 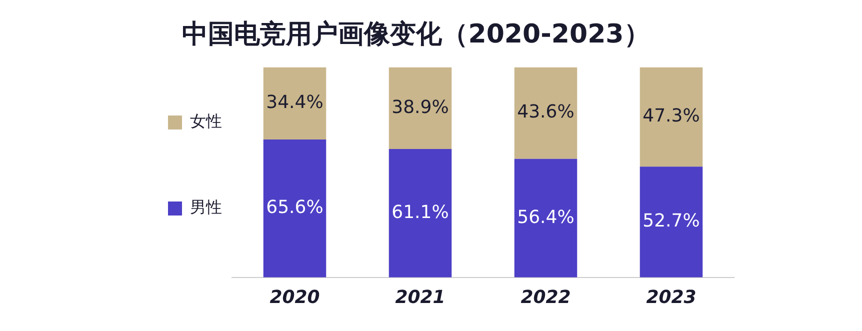 I want to click on legend-label: 男性, so click(x=206, y=207).